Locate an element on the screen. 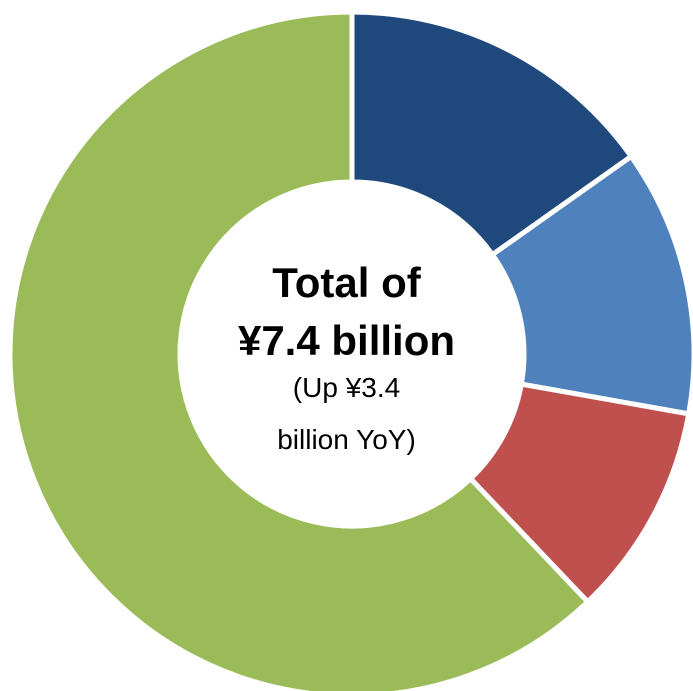 The image size is (693, 691). center-total-label: Total of is located at coordinates (346, 282).